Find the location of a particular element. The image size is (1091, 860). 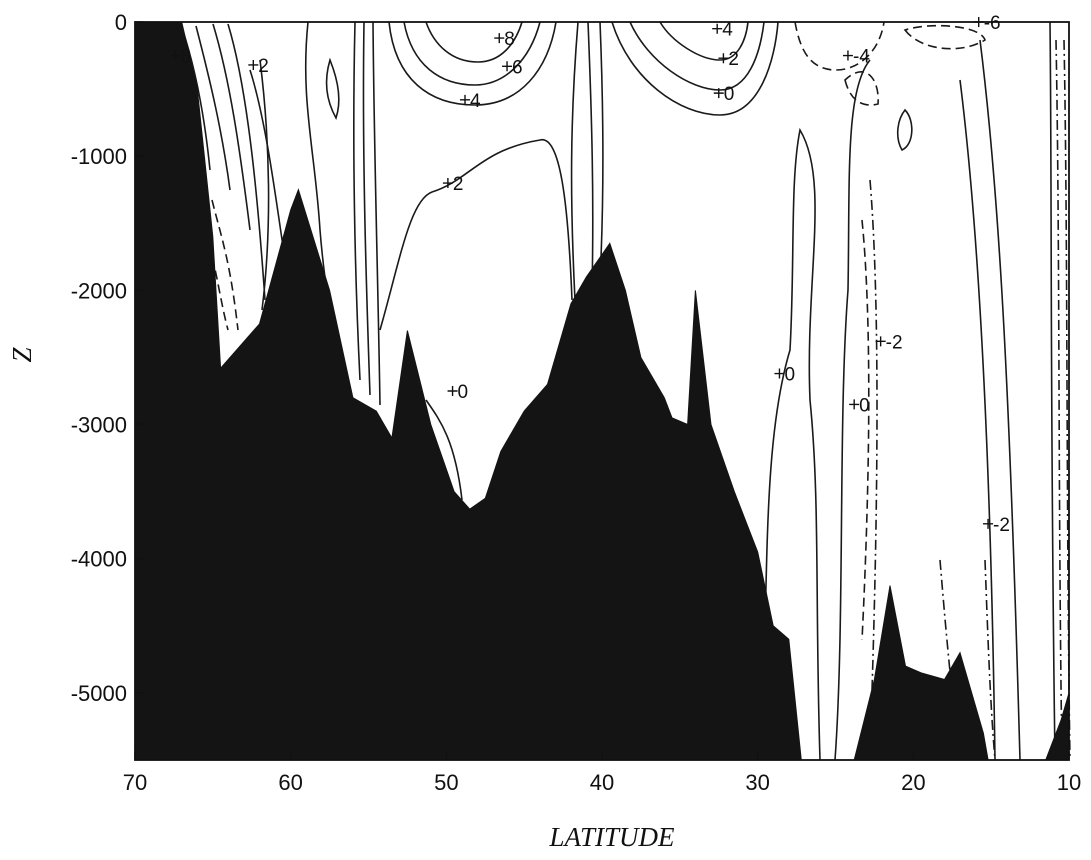

x-tick-label: 60 is located at coordinates (290, 782).